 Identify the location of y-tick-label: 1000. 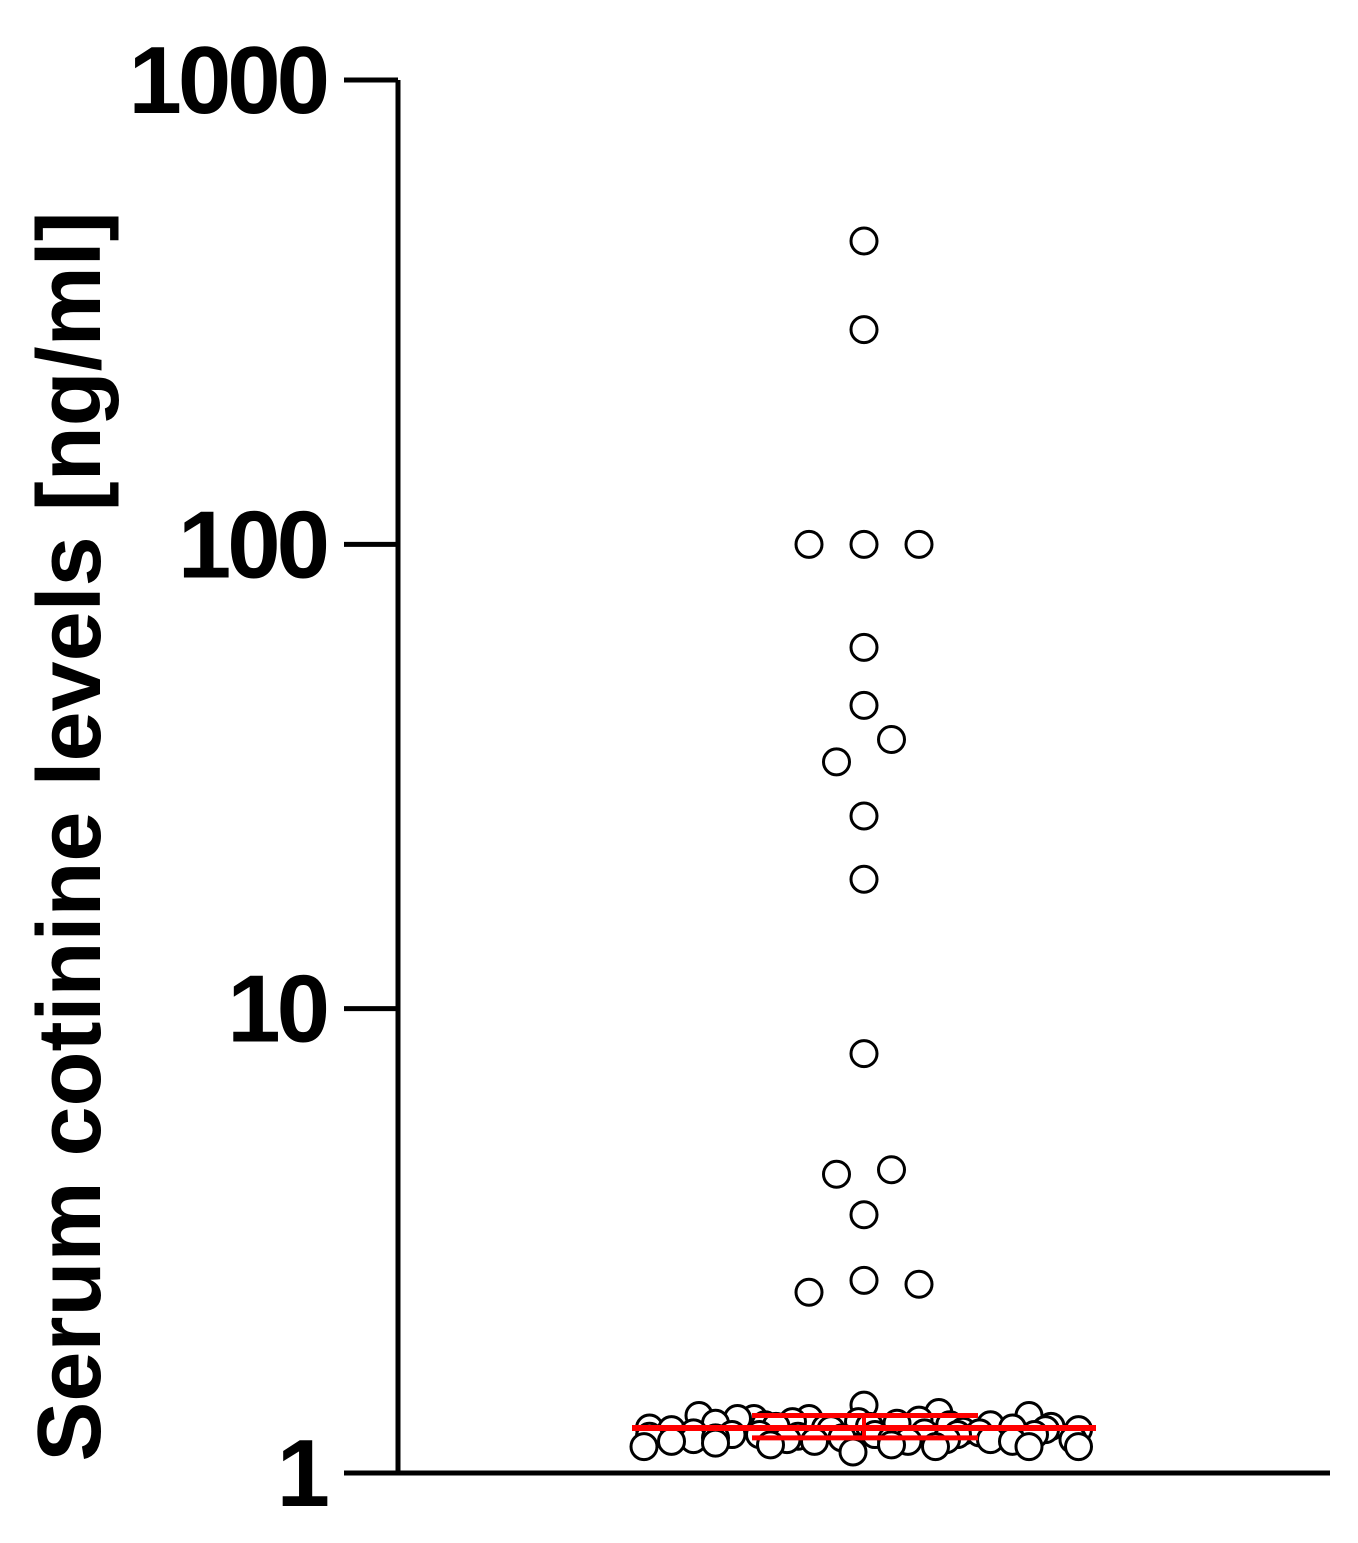
(227, 80).